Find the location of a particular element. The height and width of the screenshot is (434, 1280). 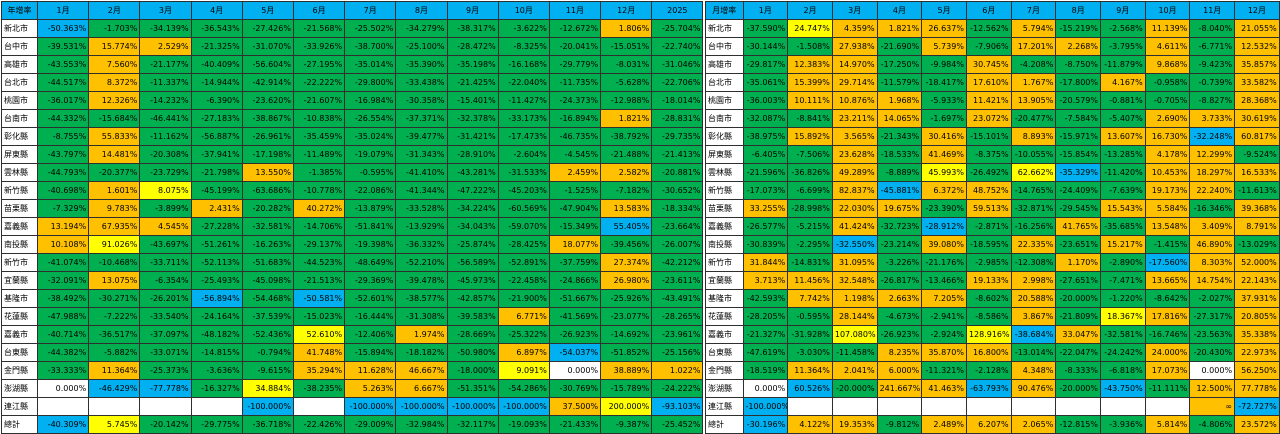

yoy-value-cell: -33.333% is located at coordinates (63, 370).